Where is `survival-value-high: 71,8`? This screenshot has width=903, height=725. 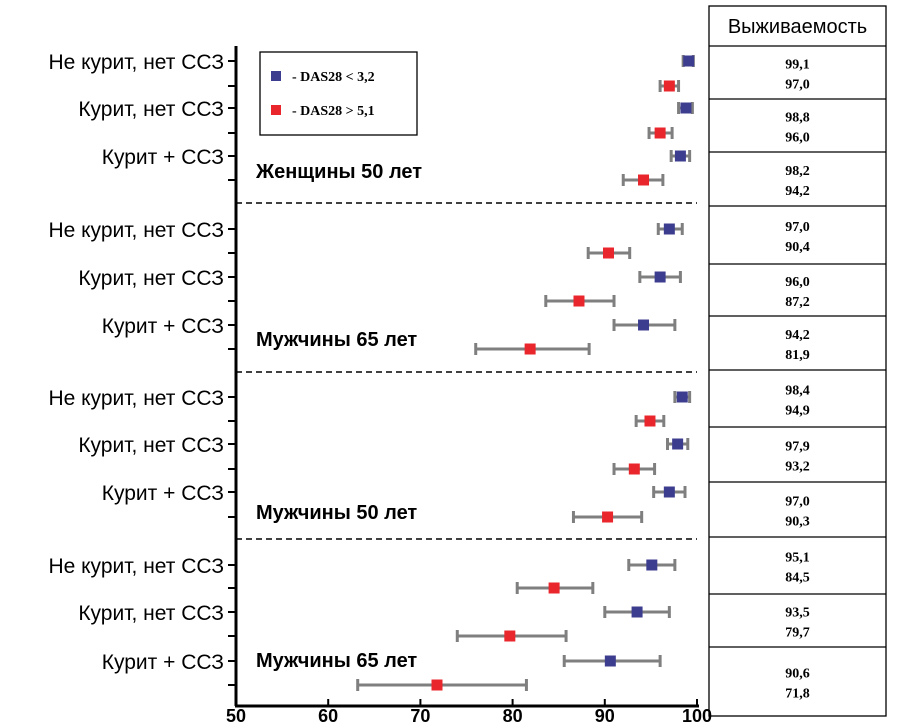 survival-value-high: 71,8 is located at coordinates (797, 694).